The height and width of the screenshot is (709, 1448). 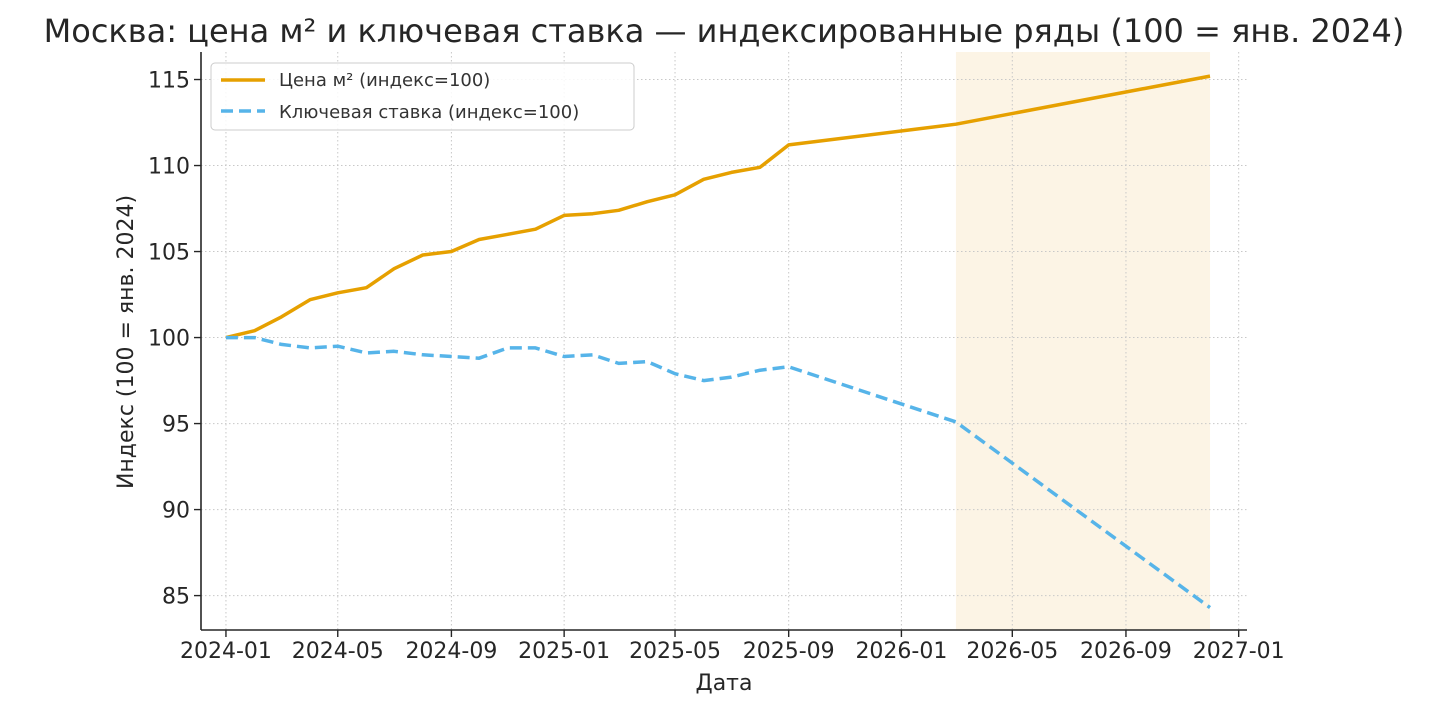 I want to click on legend-label-price: Цена м² (индекс=100), so click(x=384, y=80).